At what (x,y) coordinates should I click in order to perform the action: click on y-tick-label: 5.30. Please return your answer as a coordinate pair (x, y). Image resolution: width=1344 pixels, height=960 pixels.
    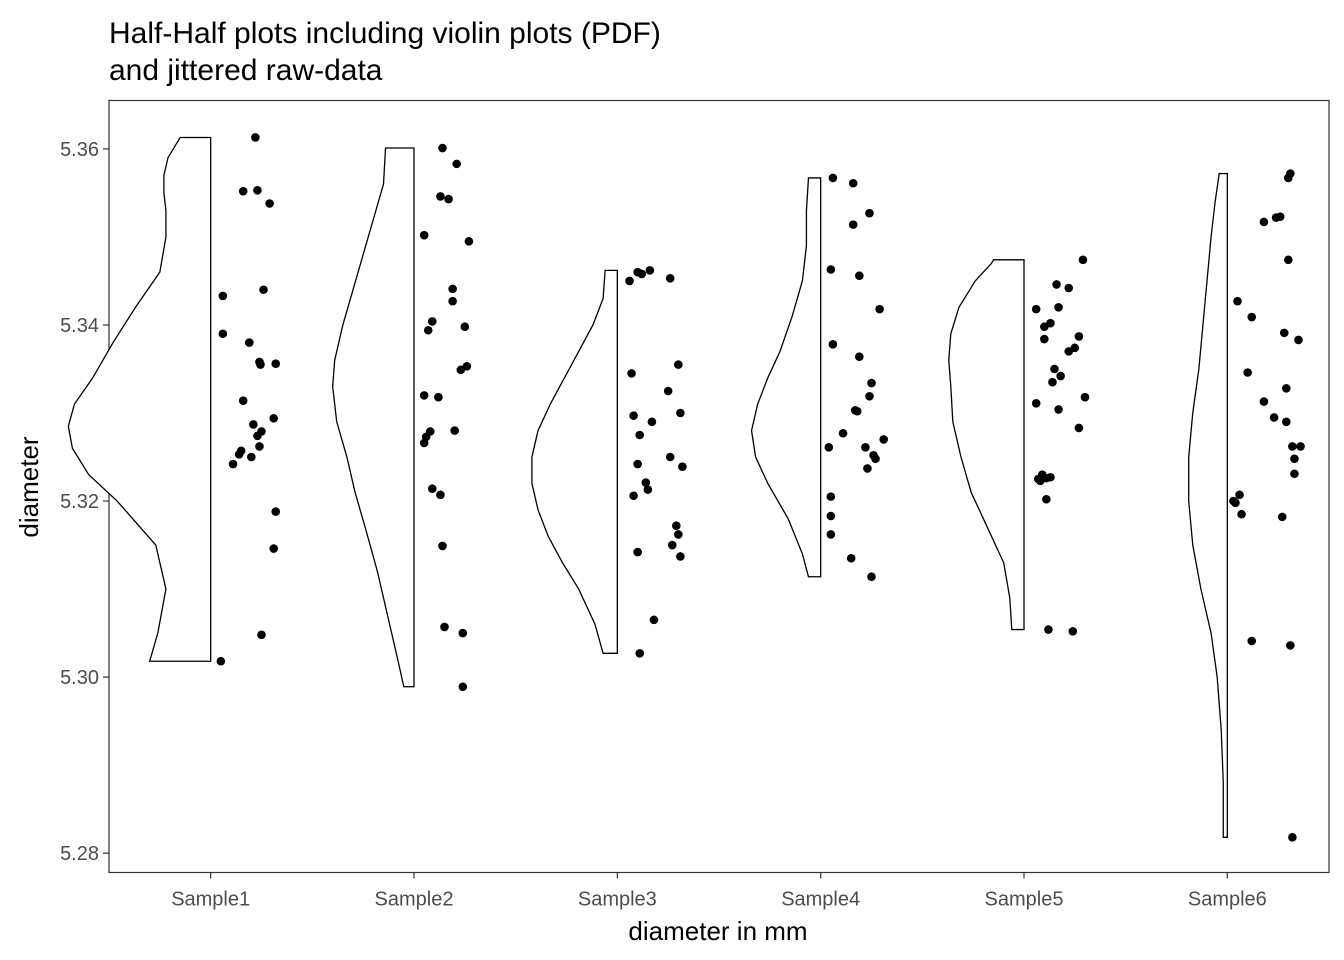
    Looking at the image, I should click on (79, 678).